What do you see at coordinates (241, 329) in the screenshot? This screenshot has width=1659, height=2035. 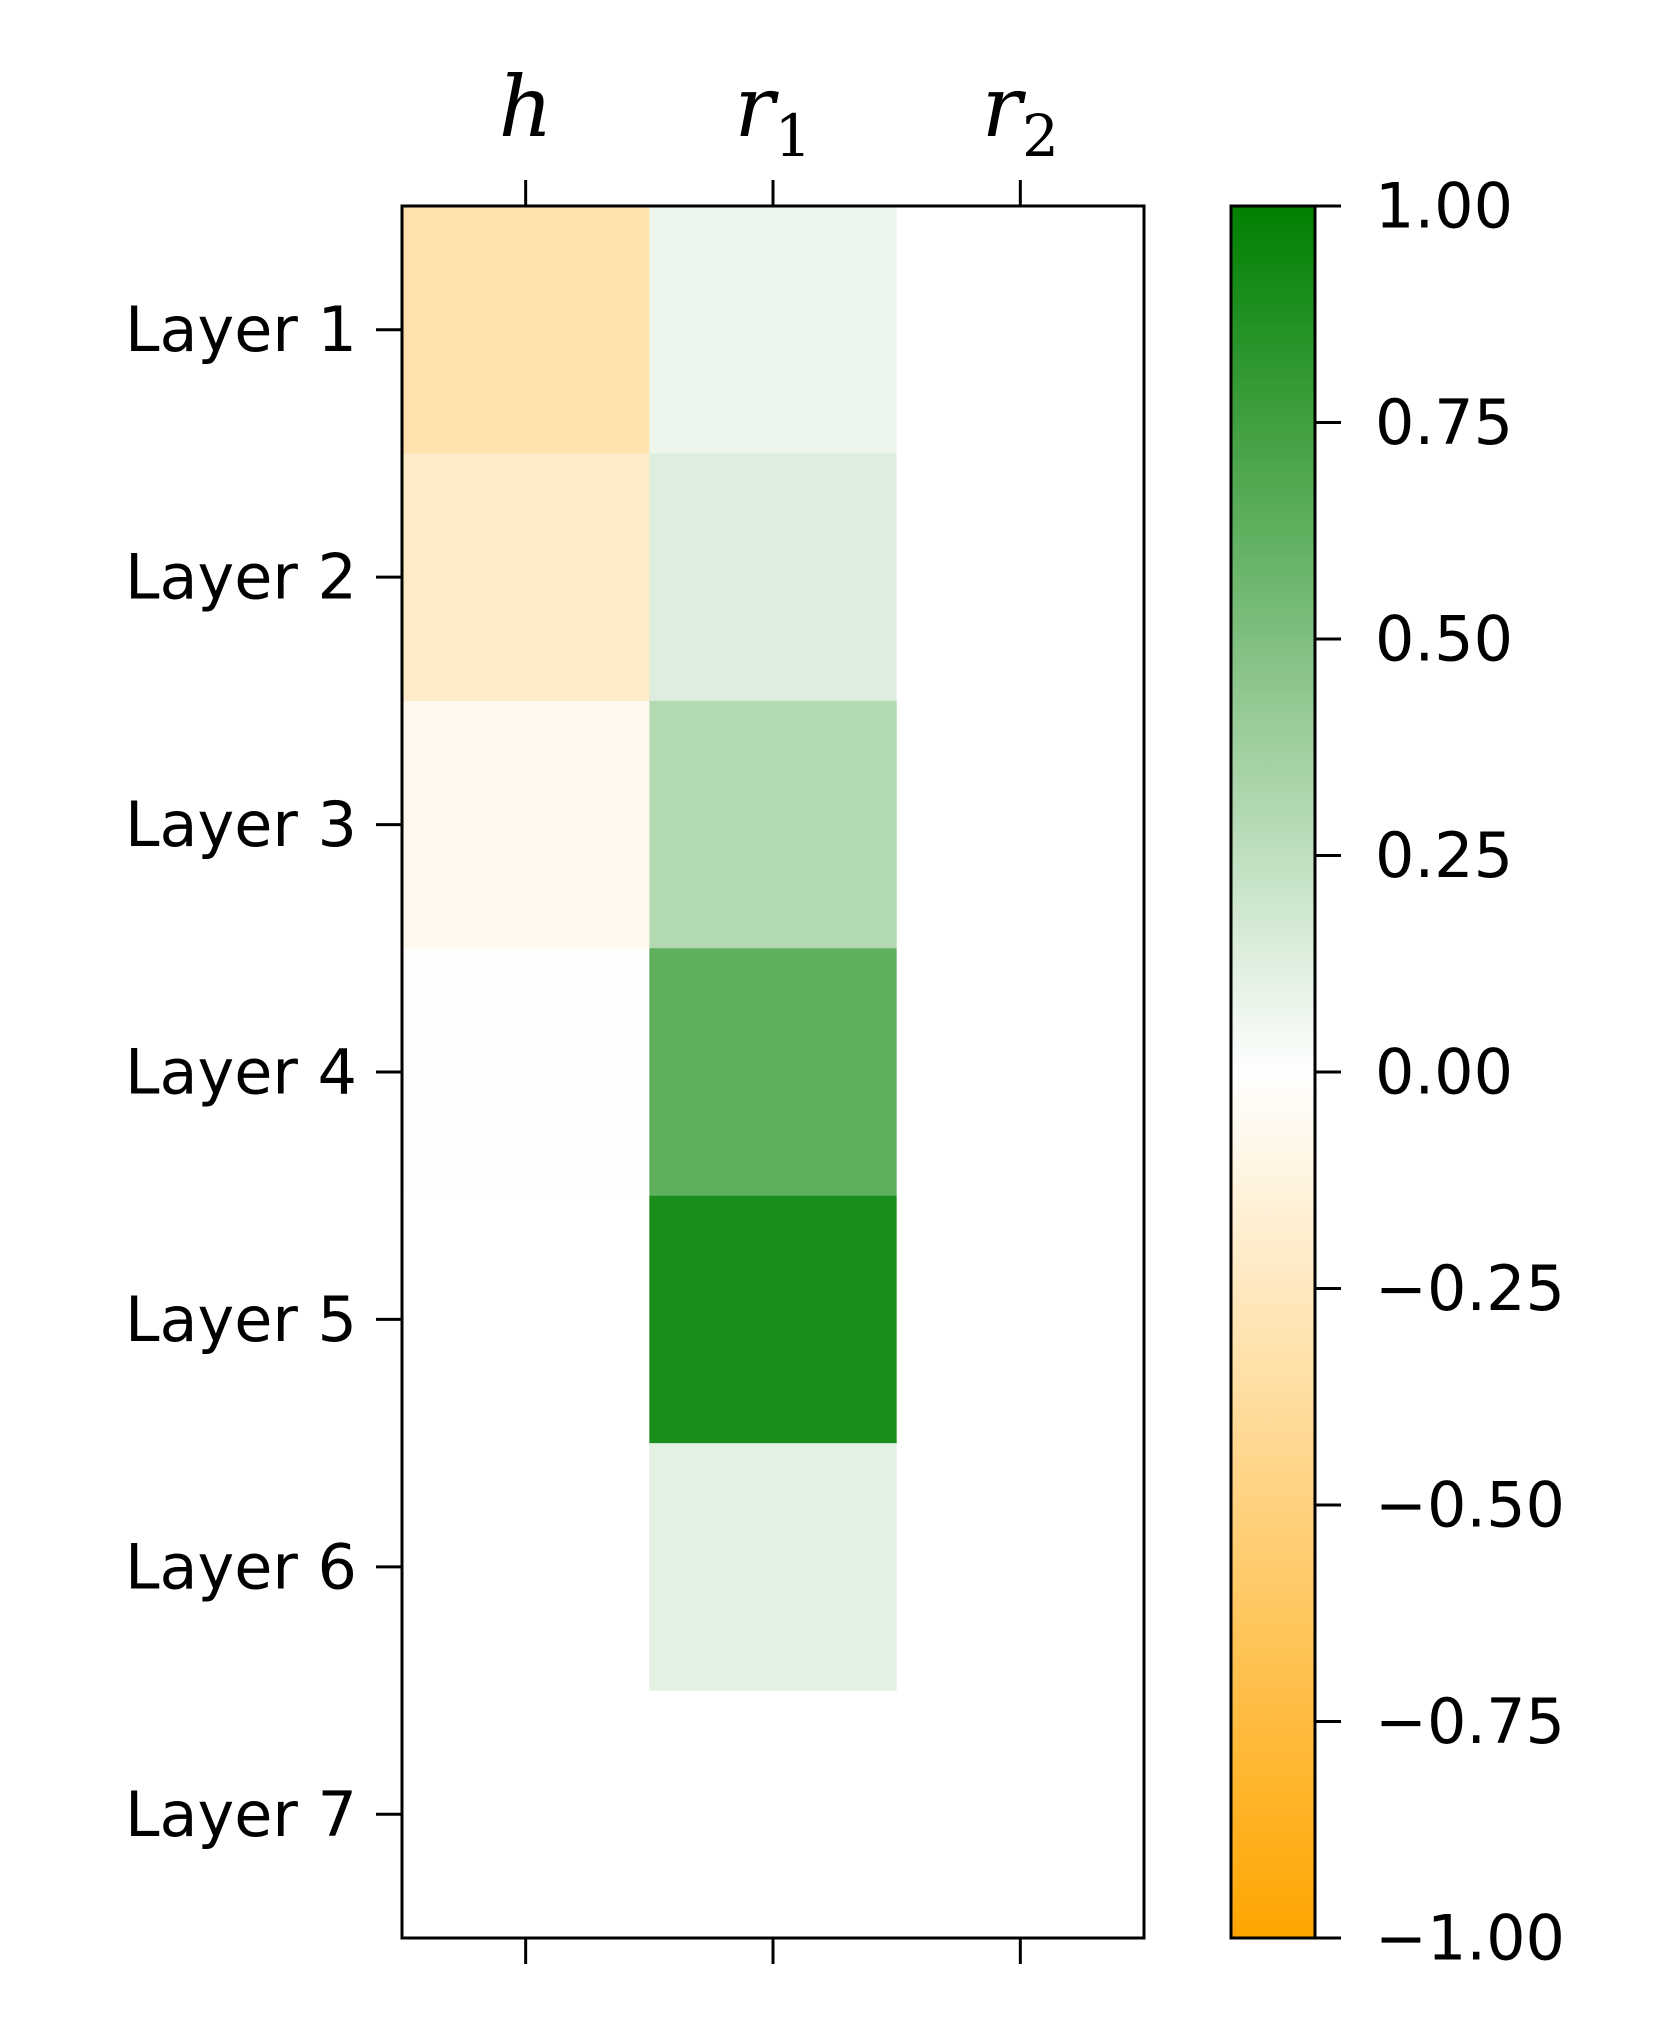 I see `row-tick-label: Layer 1` at bounding box center [241, 329].